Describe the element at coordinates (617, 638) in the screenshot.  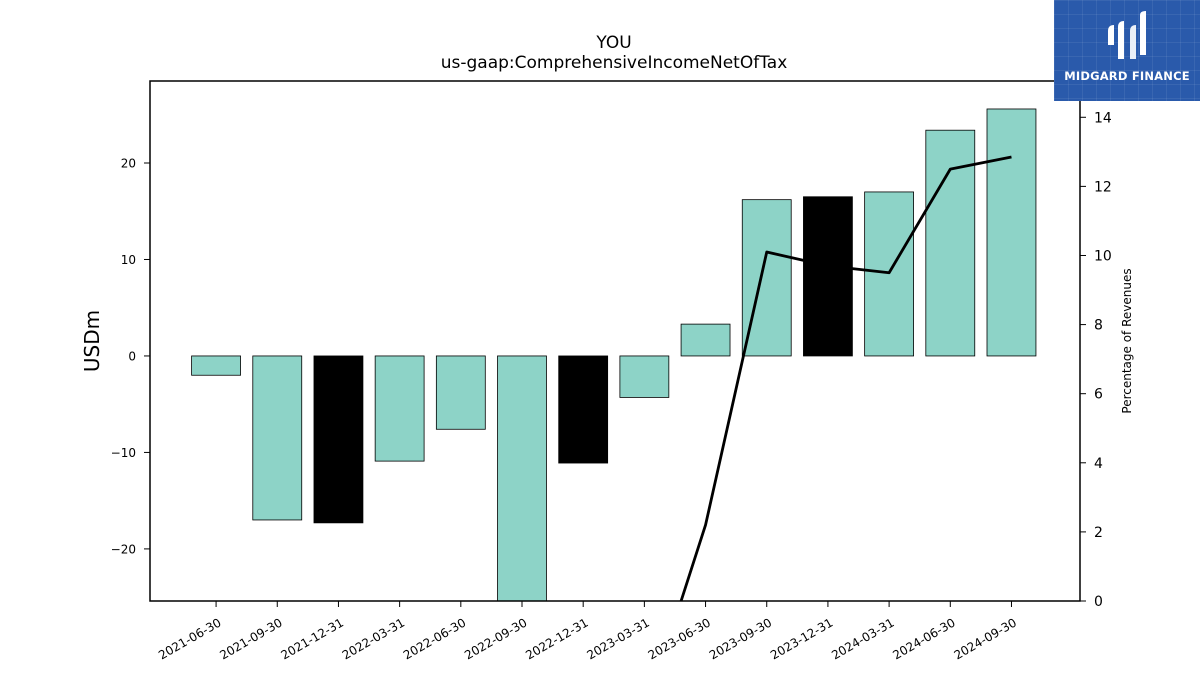
I see `x-tick-label: 2023-03-31` at that location.